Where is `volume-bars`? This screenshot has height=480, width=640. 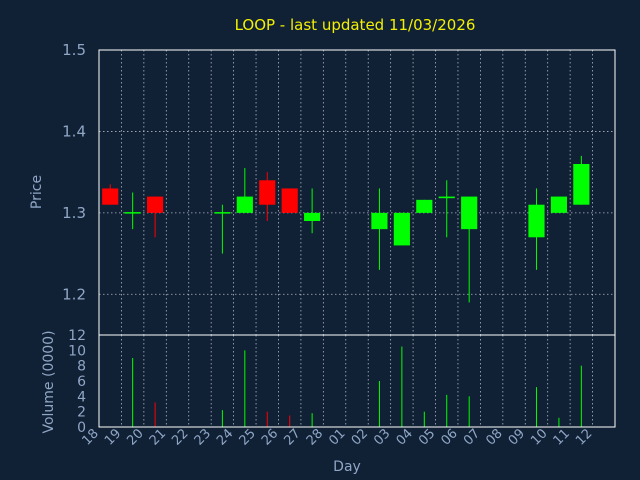
volume-bars is located at coordinates (357, 386).